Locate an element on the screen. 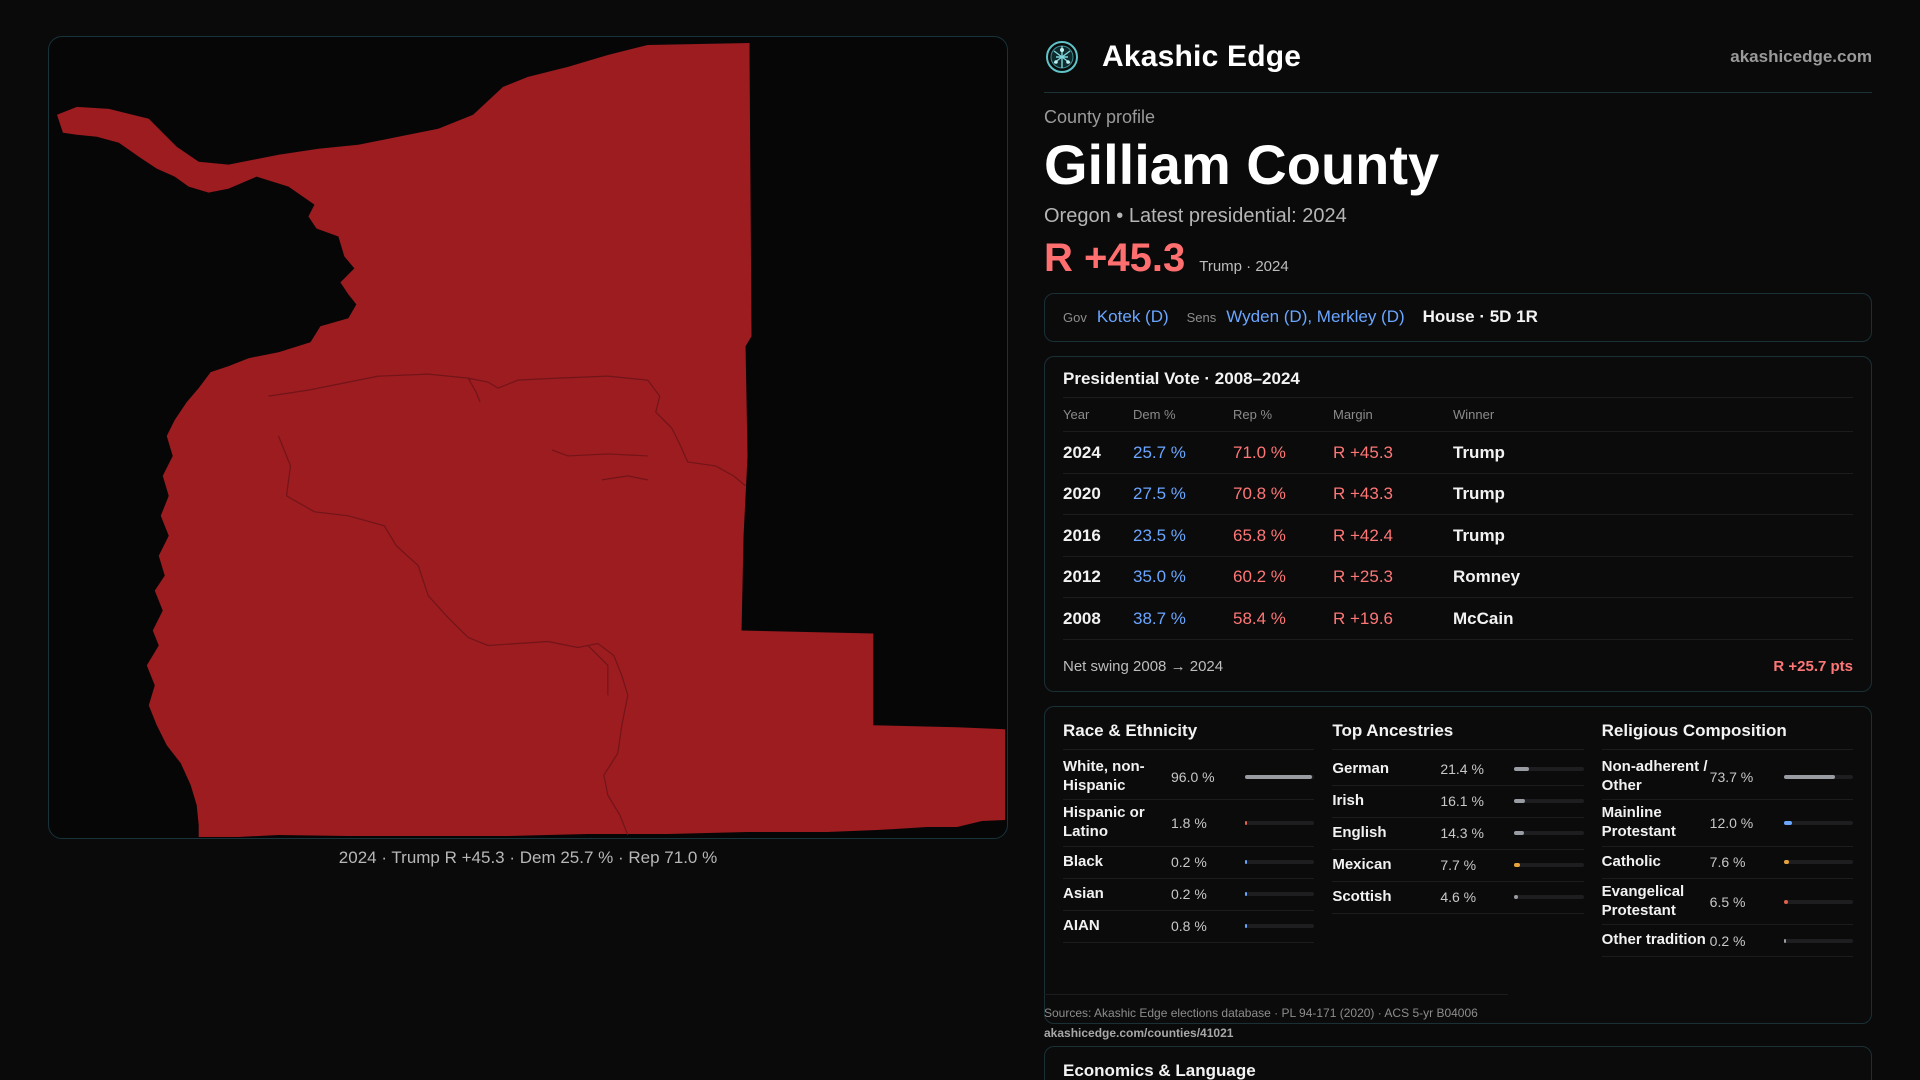 Image resolution: width=1920 pixels, height=1080 pixels. stat-row: Black 0.2 % is located at coordinates (1189, 863).